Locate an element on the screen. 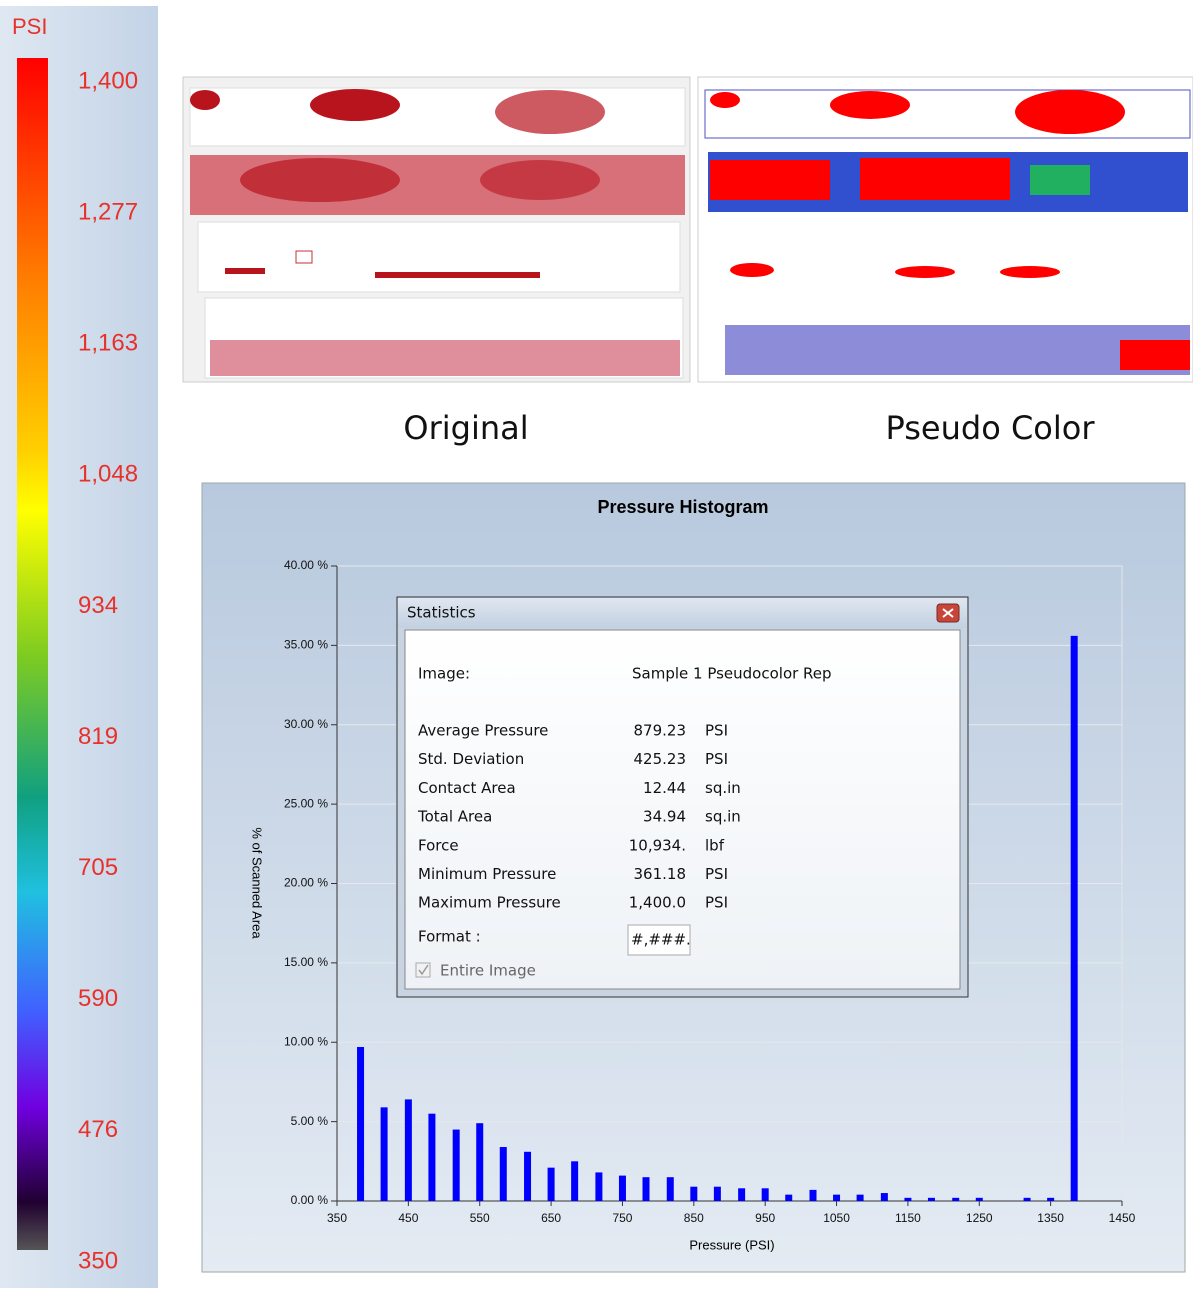 The width and height of the screenshot is (1193, 1293). scale-label: 1,048 is located at coordinates (108, 474).